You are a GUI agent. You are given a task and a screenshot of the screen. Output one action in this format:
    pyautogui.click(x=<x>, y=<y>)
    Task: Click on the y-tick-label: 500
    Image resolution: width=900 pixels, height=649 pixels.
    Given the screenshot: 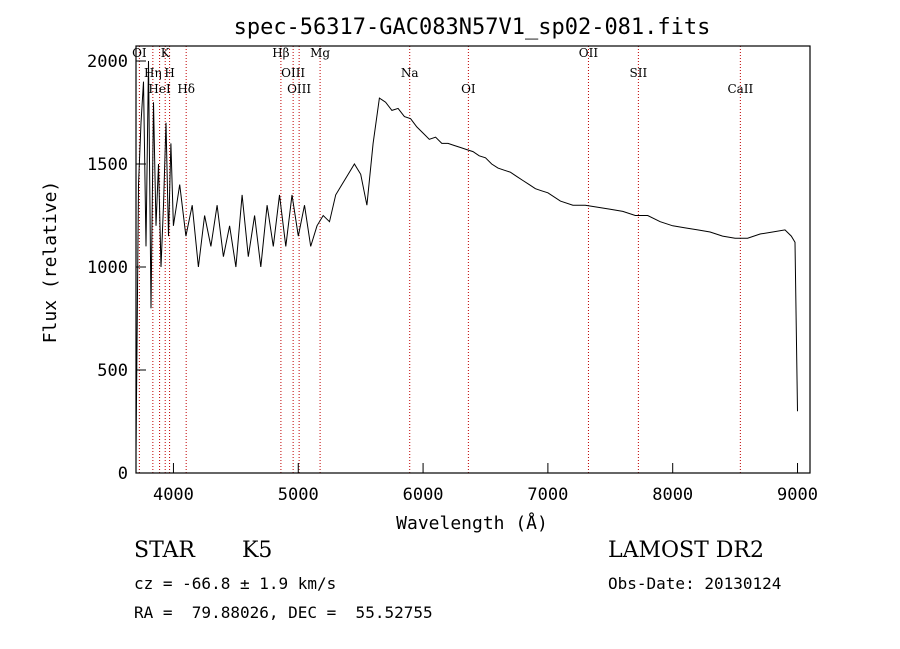 What is the action you would take?
    pyautogui.click(x=112, y=371)
    